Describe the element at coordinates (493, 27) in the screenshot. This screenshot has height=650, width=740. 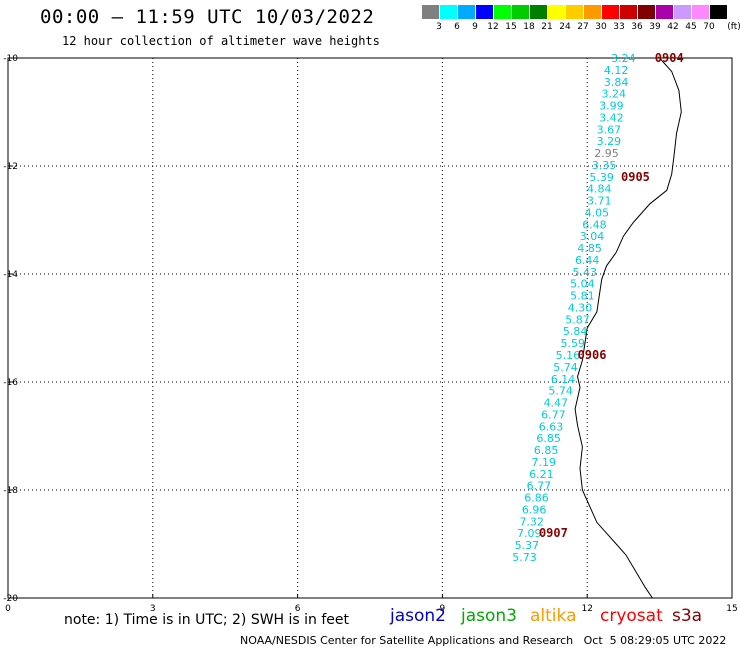
I see `color-scale-label: 12` at that location.